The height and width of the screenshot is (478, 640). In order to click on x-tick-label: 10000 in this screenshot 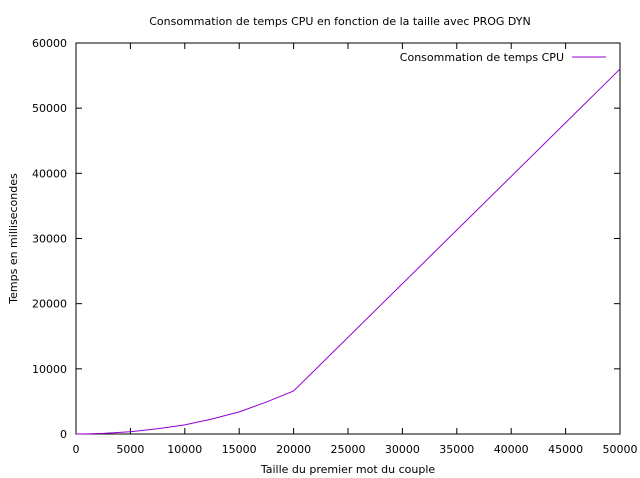, I will do `click(184, 449)`.